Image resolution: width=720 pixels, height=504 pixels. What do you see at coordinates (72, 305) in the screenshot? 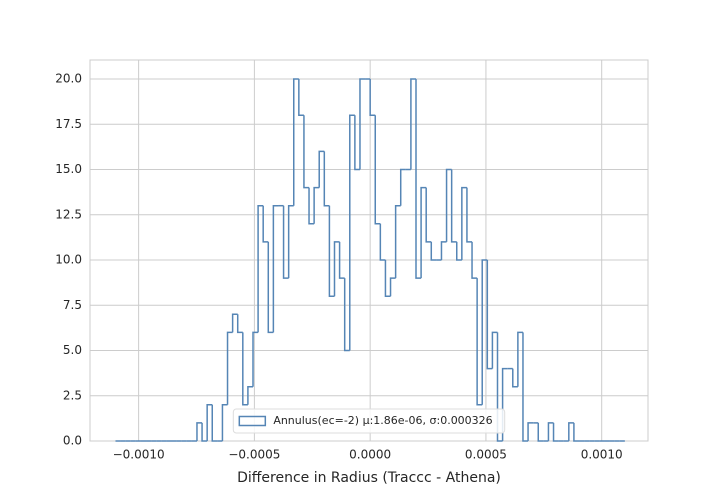
I see `y-tick-label: 7.5` at bounding box center [72, 305].